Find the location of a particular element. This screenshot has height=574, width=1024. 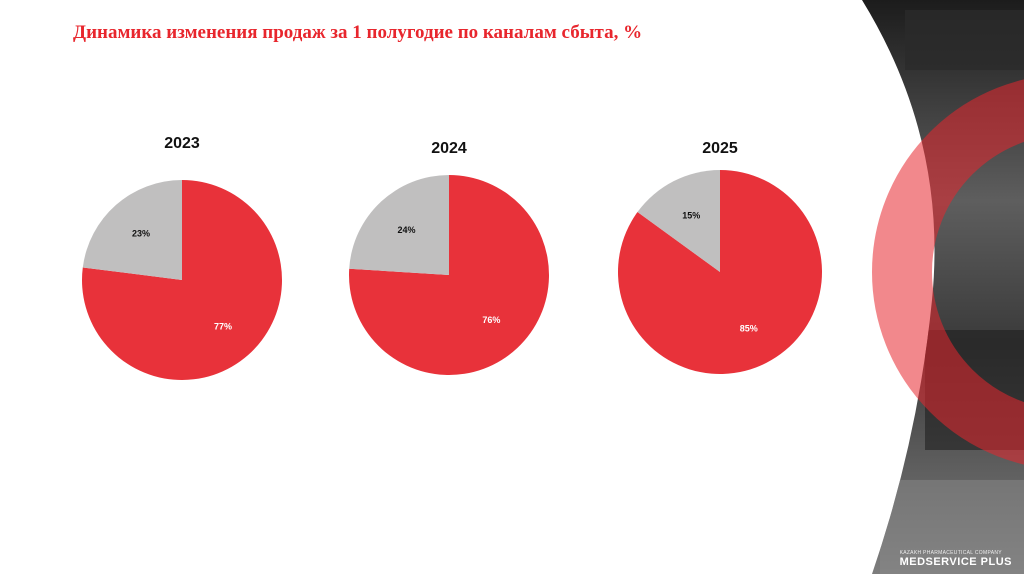

pie-chart-2025: 2025 85% 15% is located at coordinates (720, 257).